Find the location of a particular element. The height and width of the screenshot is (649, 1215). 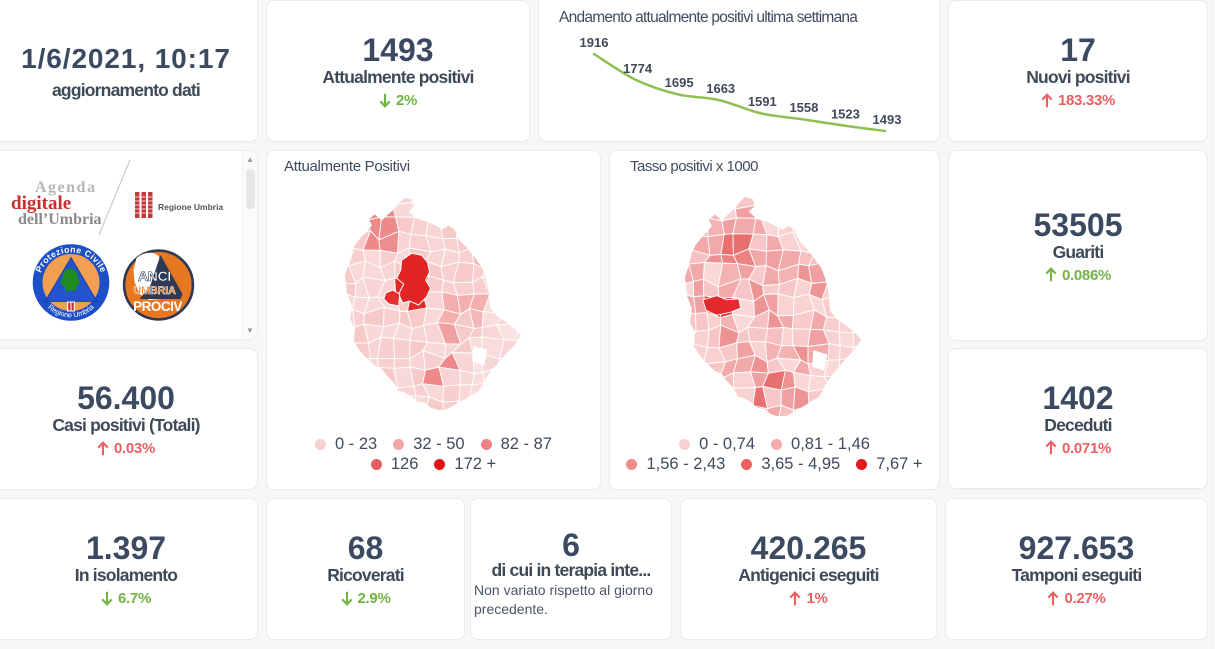

svg-text: UMBRIA is located at coordinates (154, 291).